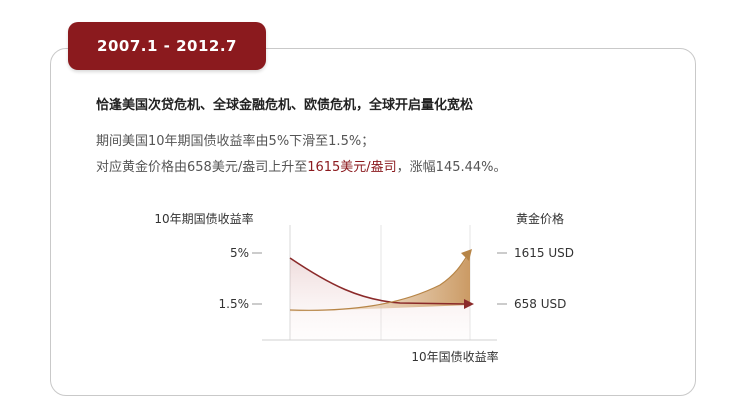  I want to click on headline: 恰逢美国次贷危机、全球金融危机、欧债危机，全球开启量化宽松, so click(285, 105).